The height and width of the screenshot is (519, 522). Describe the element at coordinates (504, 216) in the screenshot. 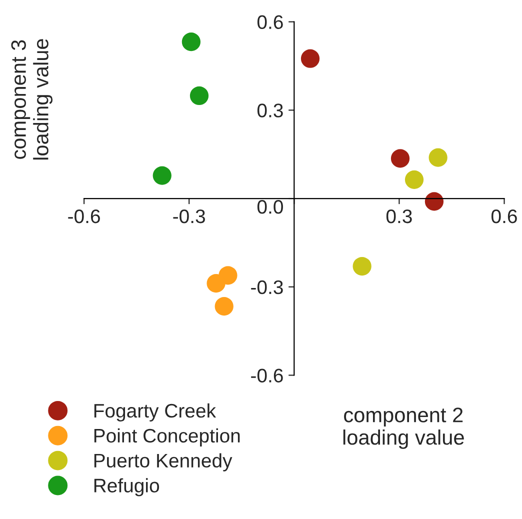

I see `x-tick-label: 0.6` at that location.